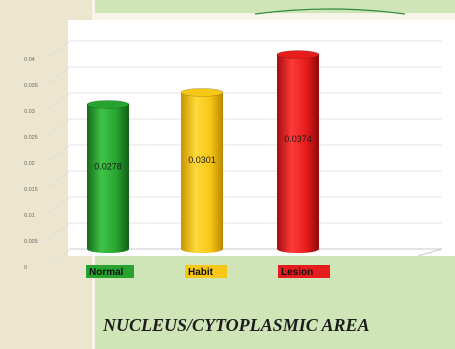 This screenshot has width=455, height=349. Describe the element at coordinates (298, 139) in the screenshot. I see `data-label-lesion: 0.0374` at that location.